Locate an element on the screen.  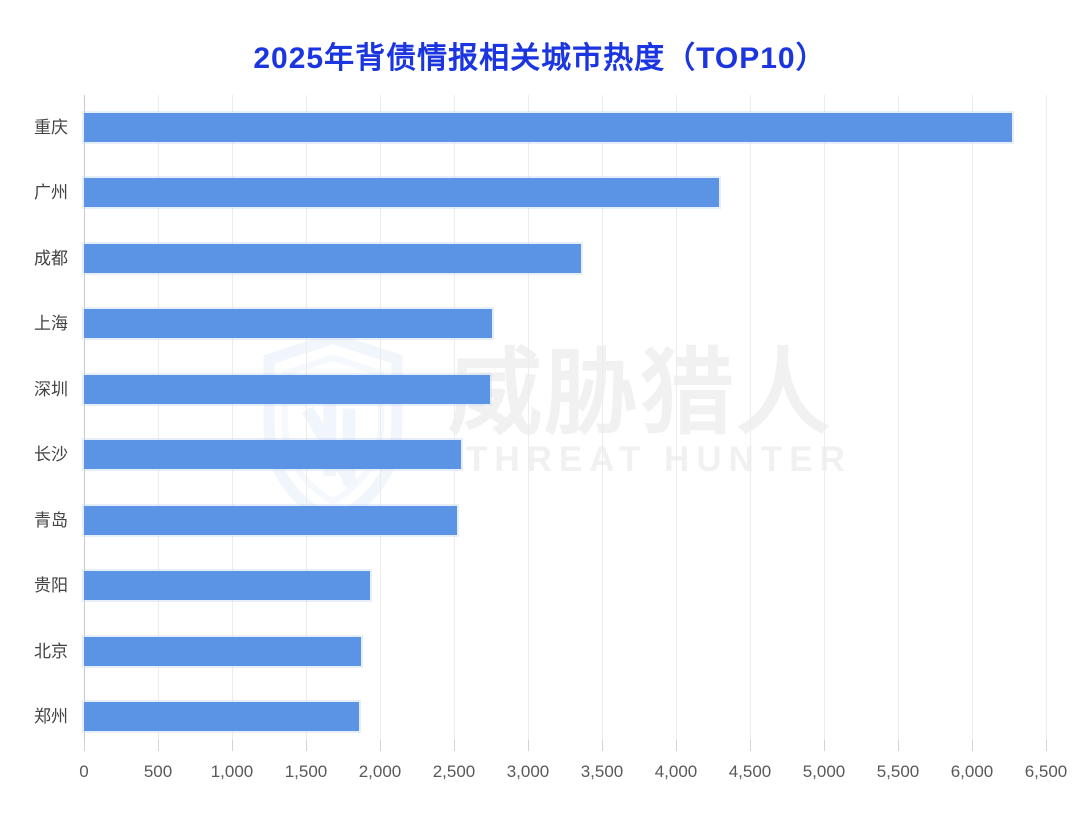
category-label: 郑州 is located at coordinates (51, 716).